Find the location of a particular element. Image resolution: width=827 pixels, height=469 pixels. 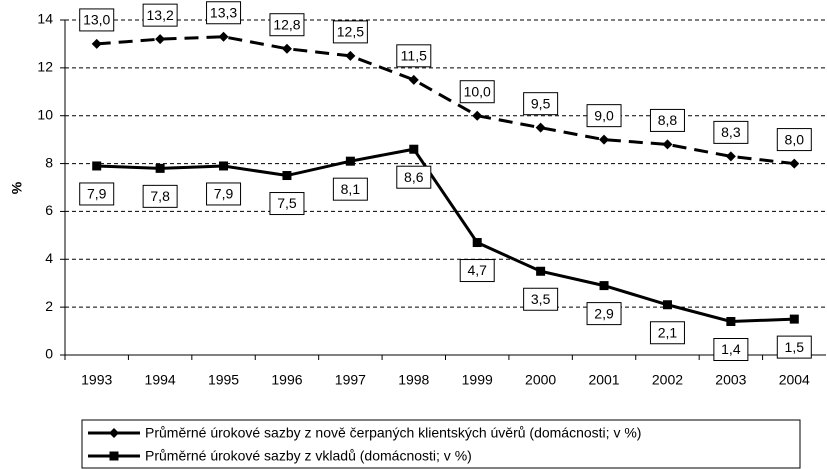

x-tick-label: 1998 is located at coordinates (413, 380).